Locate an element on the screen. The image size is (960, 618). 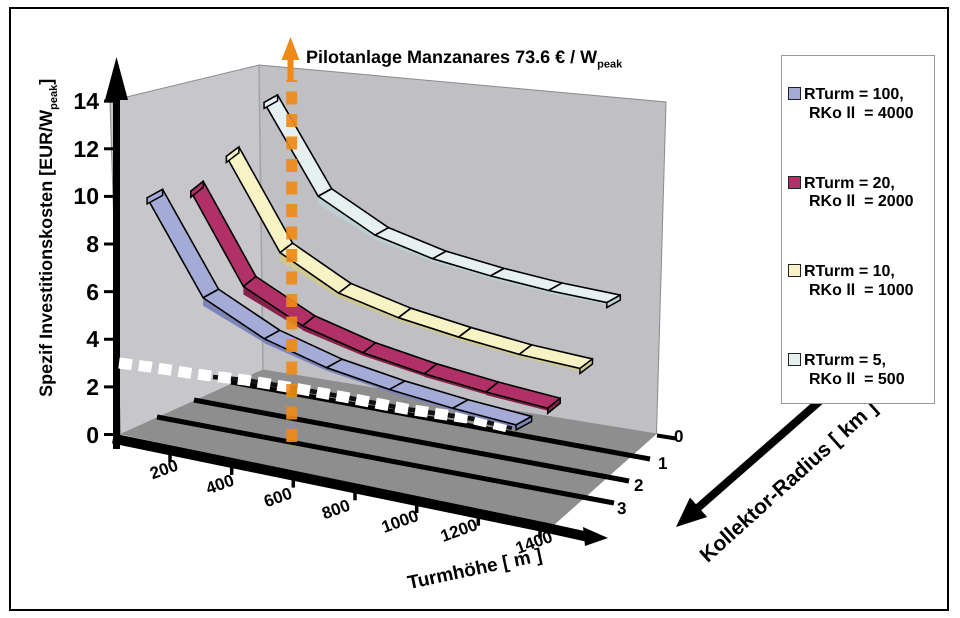
legend-label-line1: RTurm = 100, is located at coordinates (854, 94).